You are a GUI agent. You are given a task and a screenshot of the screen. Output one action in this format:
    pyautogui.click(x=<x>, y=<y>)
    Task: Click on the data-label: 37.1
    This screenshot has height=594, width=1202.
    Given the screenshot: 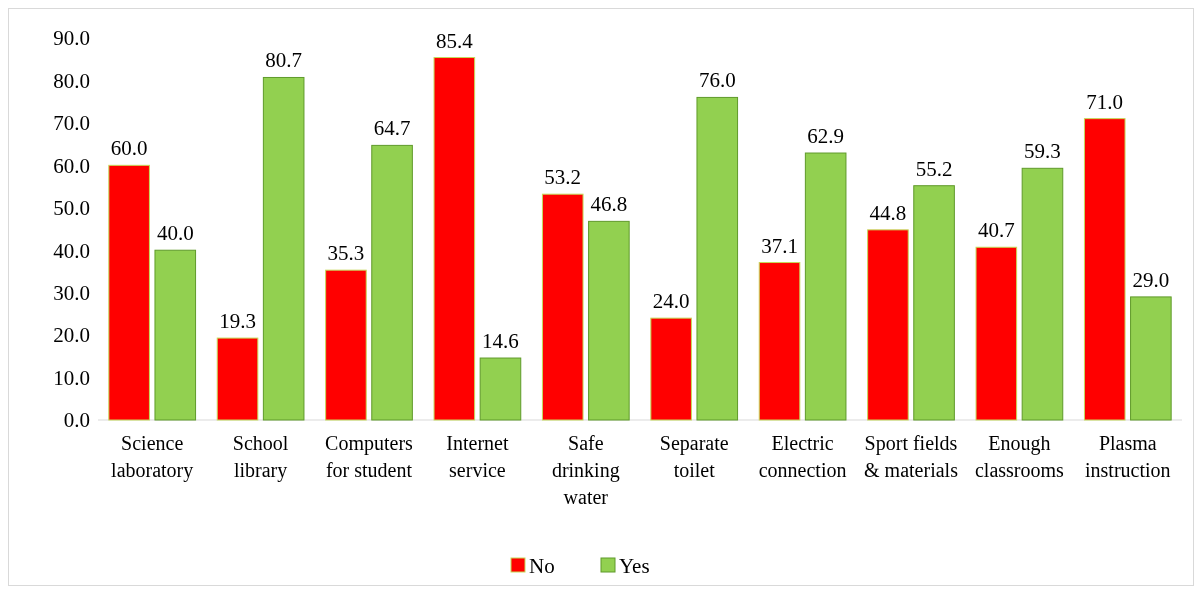 What is the action you would take?
    pyautogui.click(x=779, y=245)
    